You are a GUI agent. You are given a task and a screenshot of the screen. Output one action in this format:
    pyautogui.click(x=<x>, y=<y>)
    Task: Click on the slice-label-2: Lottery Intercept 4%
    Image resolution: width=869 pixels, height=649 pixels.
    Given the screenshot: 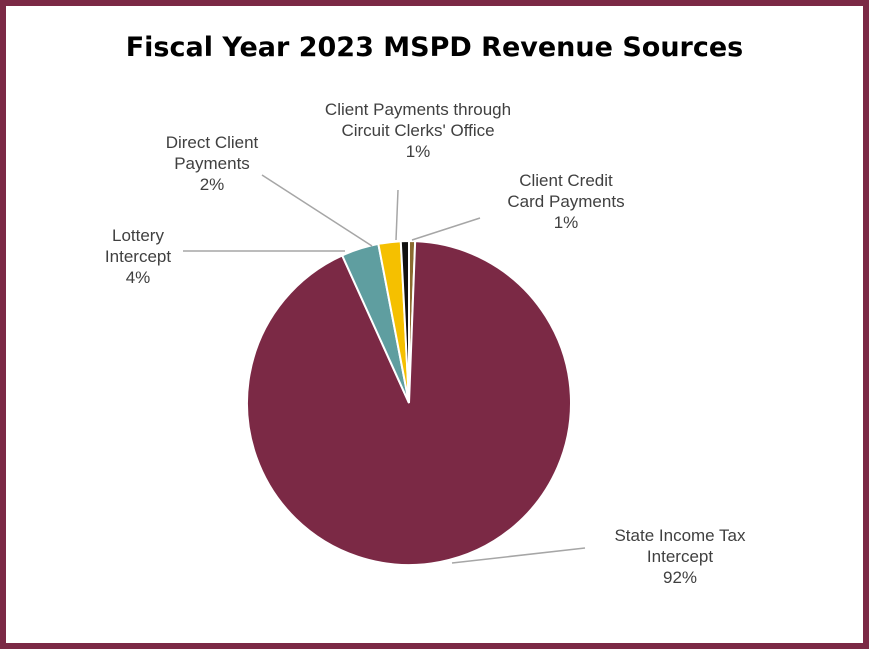 What is the action you would take?
    pyautogui.click(x=138, y=256)
    